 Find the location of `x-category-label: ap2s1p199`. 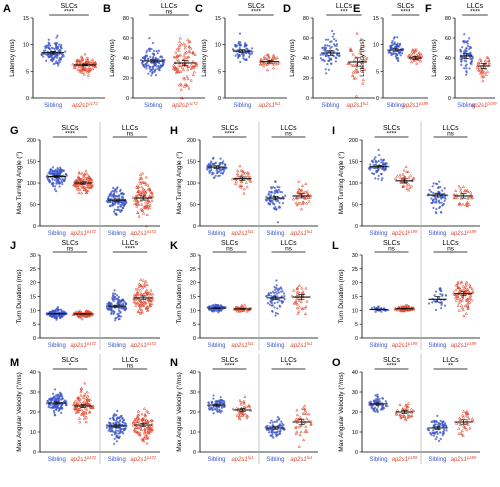

x-category-label: ap2s1p199 is located at coordinates (464, 459).